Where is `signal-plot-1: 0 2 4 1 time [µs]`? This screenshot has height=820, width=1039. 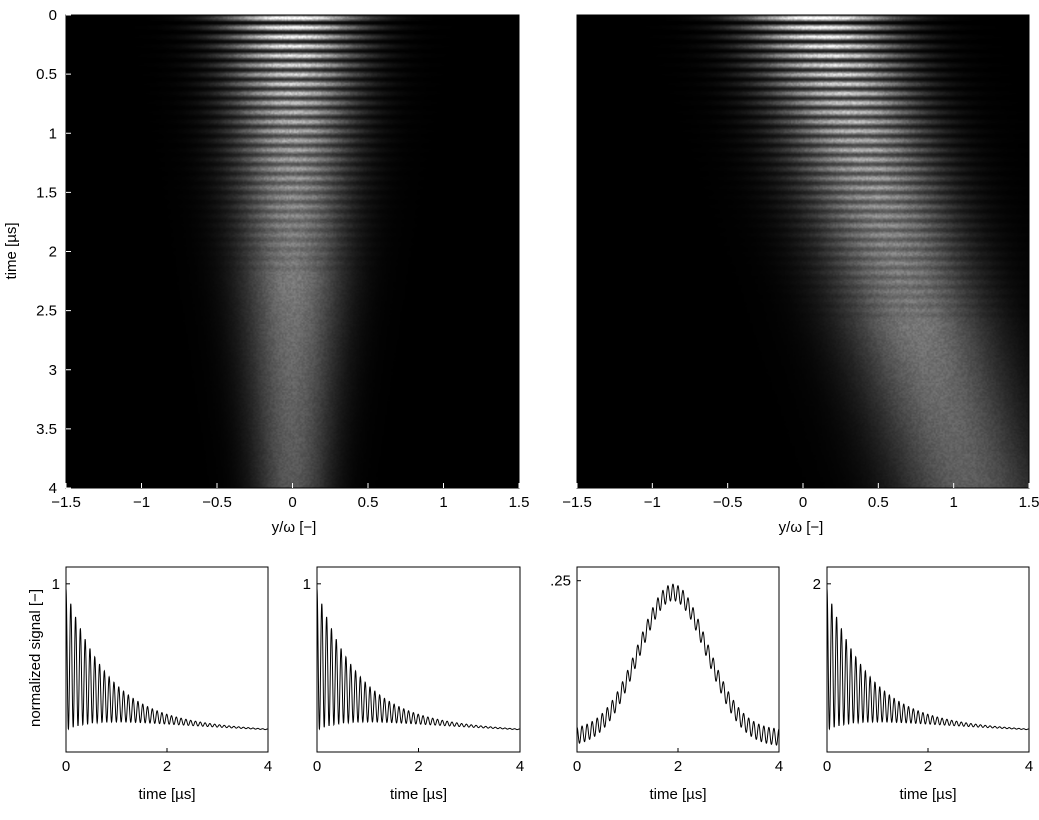 signal-plot-1: 0 2 4 1 time [µs] is located at coordinates (162, 684).